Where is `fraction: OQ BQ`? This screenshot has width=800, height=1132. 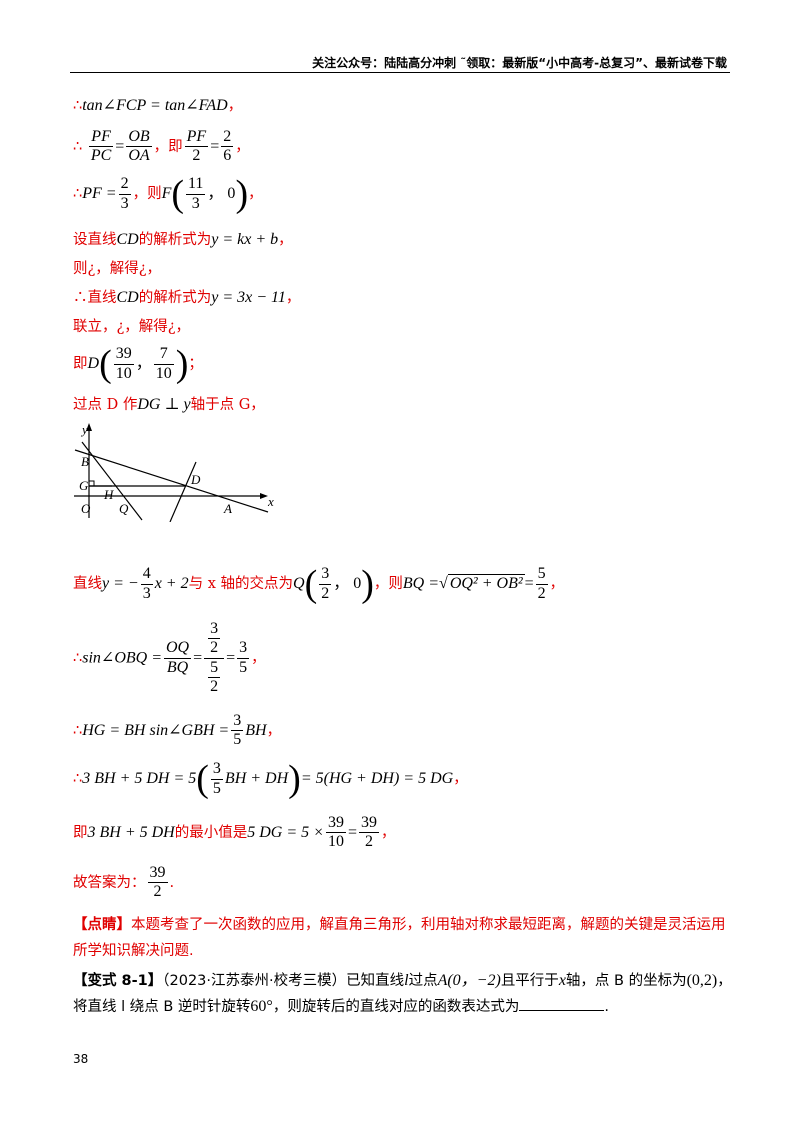 fraction: OQ BQ is located at coordinates (178, 657).